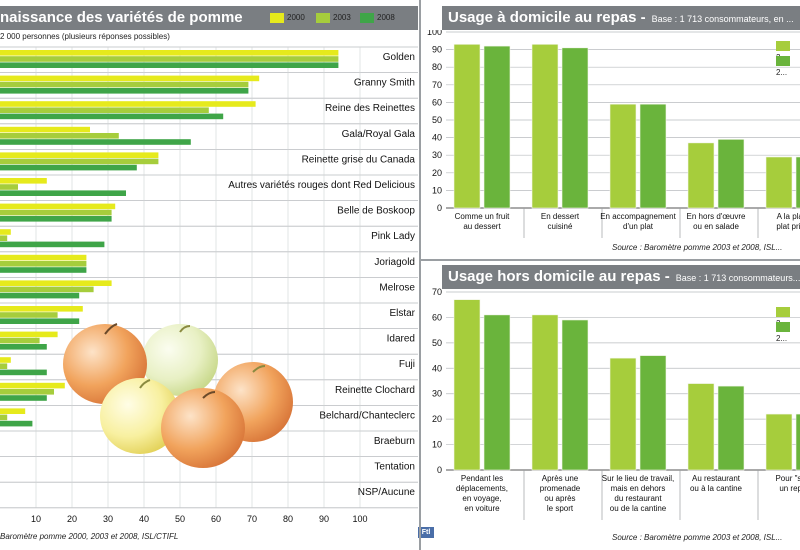  What do you see at coordinates (638, 216) in the screenshot?
I see `category-label: En accompagnement` at bounding box center [638, 216].